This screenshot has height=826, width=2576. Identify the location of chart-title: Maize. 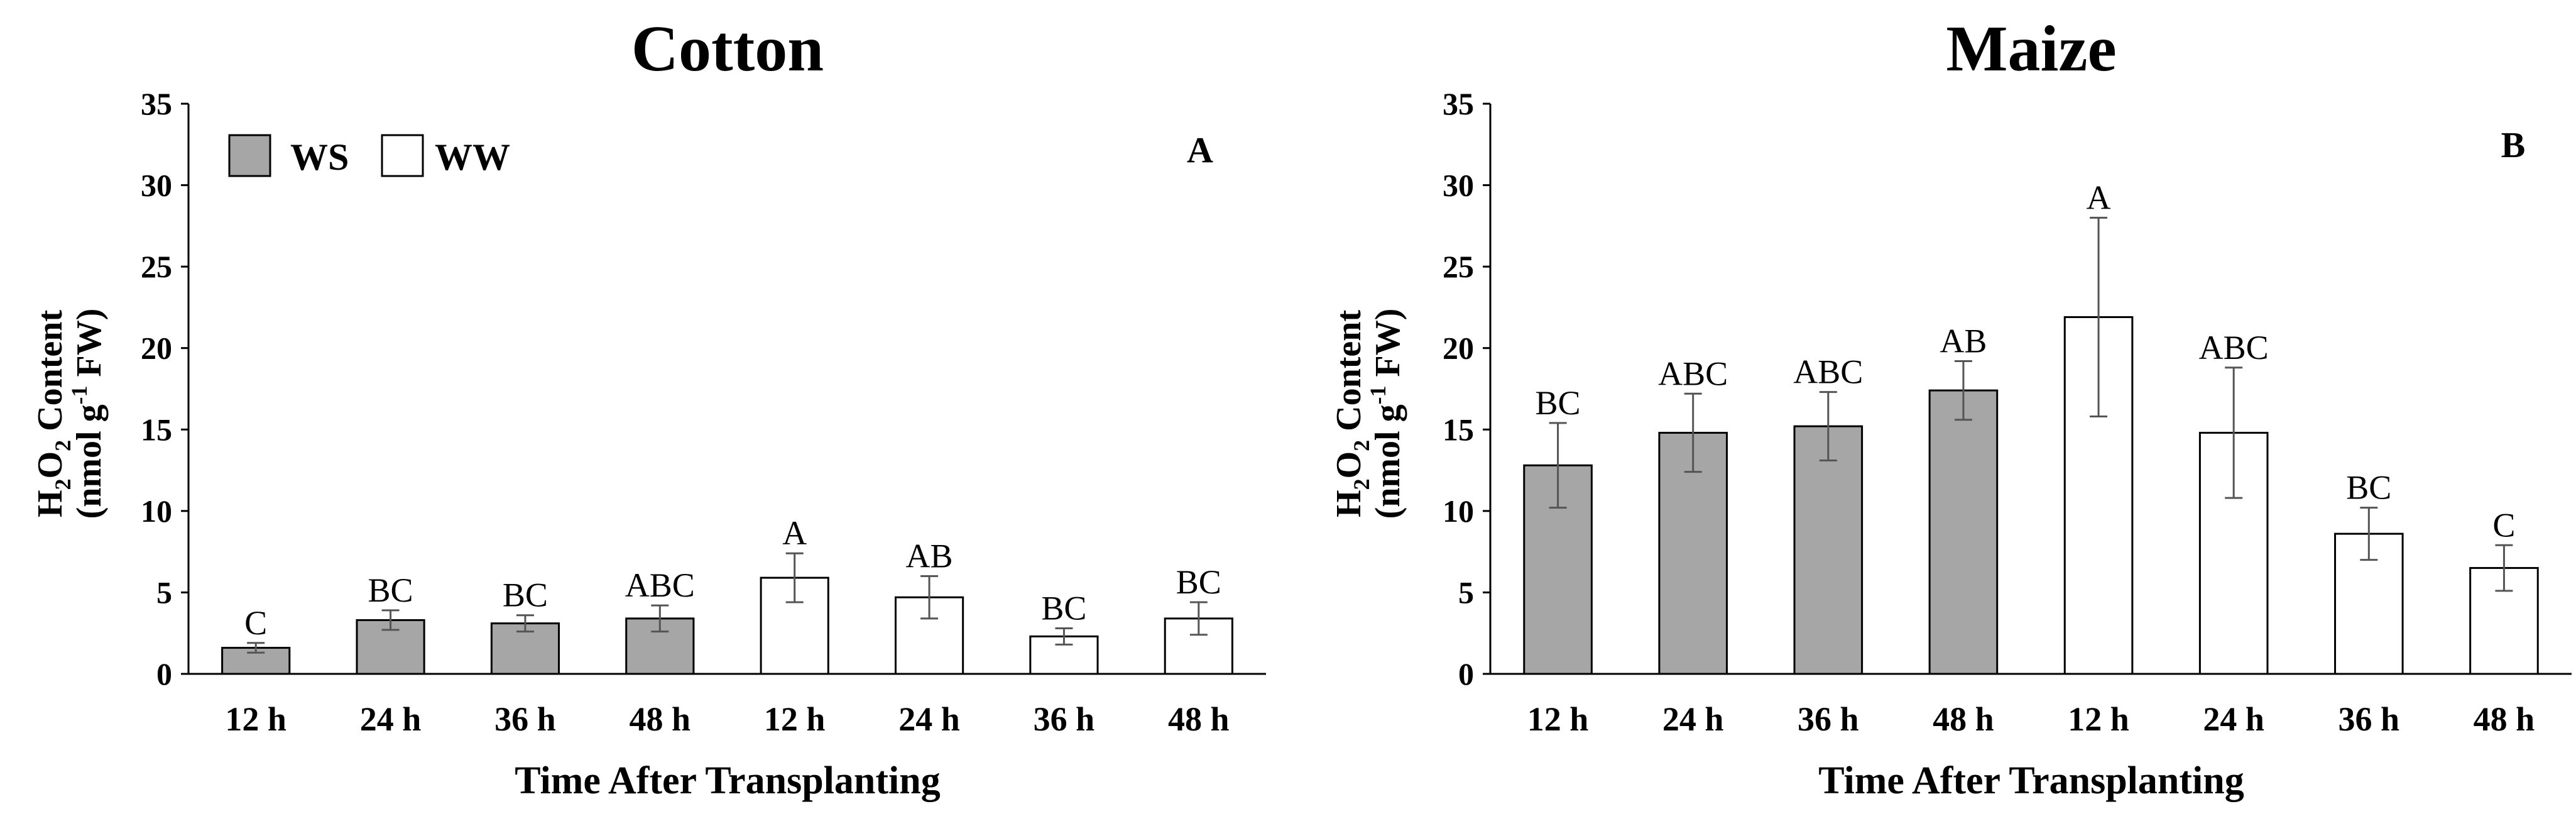
(2031, 49).